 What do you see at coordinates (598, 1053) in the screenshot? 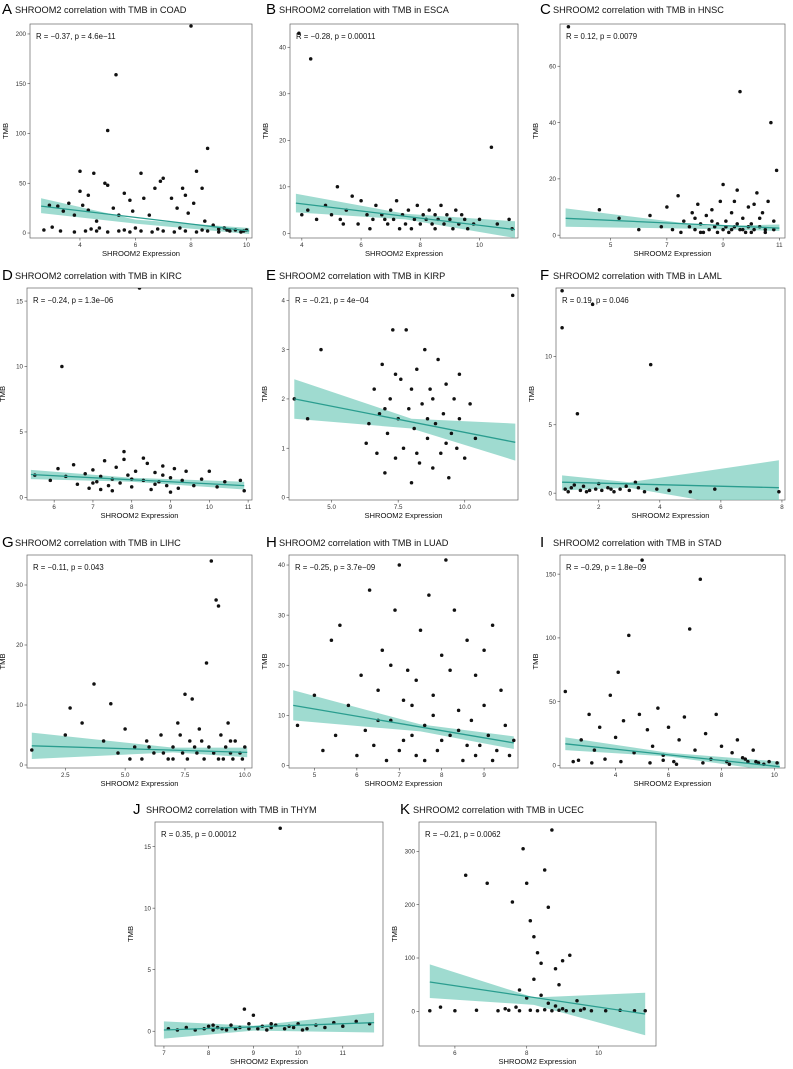
I see `x-tick-label: 10` at bounding box center [598, 1053].